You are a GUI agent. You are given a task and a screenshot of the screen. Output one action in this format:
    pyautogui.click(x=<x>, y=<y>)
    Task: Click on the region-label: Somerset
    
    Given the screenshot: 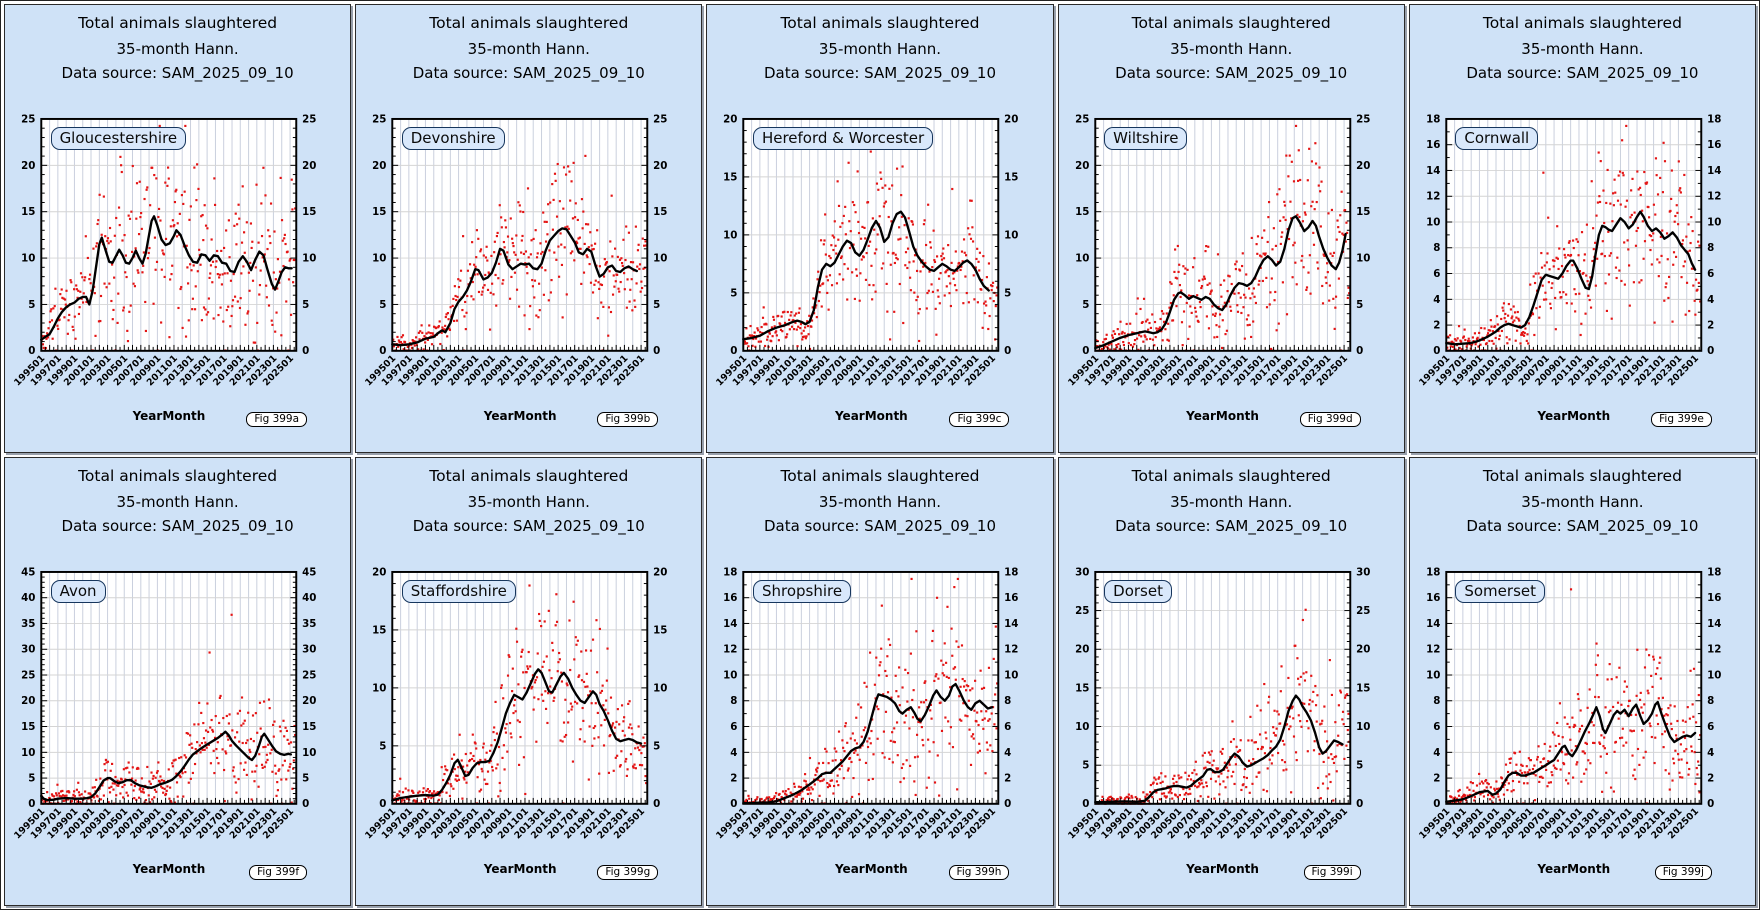 What is the action you would take?
    pyautogui.click(x=1500, y=591)
    